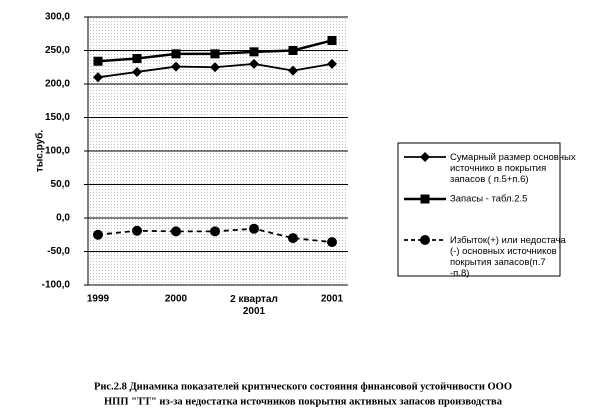 The image size is (606, 420). I want to click on x-tick-label: 1999, so click(98, 299).